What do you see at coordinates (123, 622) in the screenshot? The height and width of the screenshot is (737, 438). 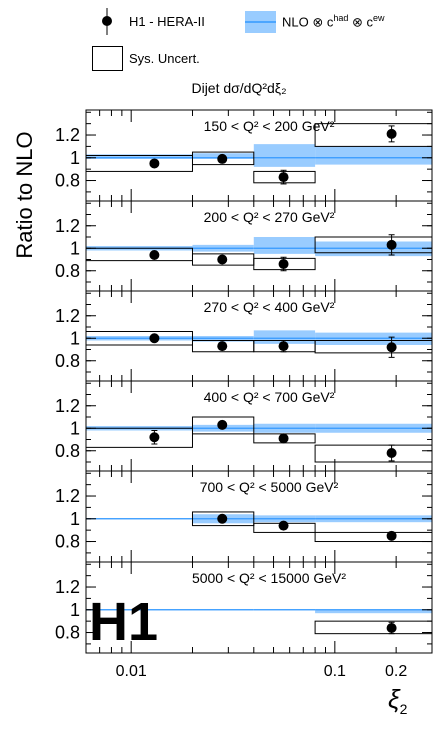 I see `h1-logo: H1` at bounding box center [123, 622].